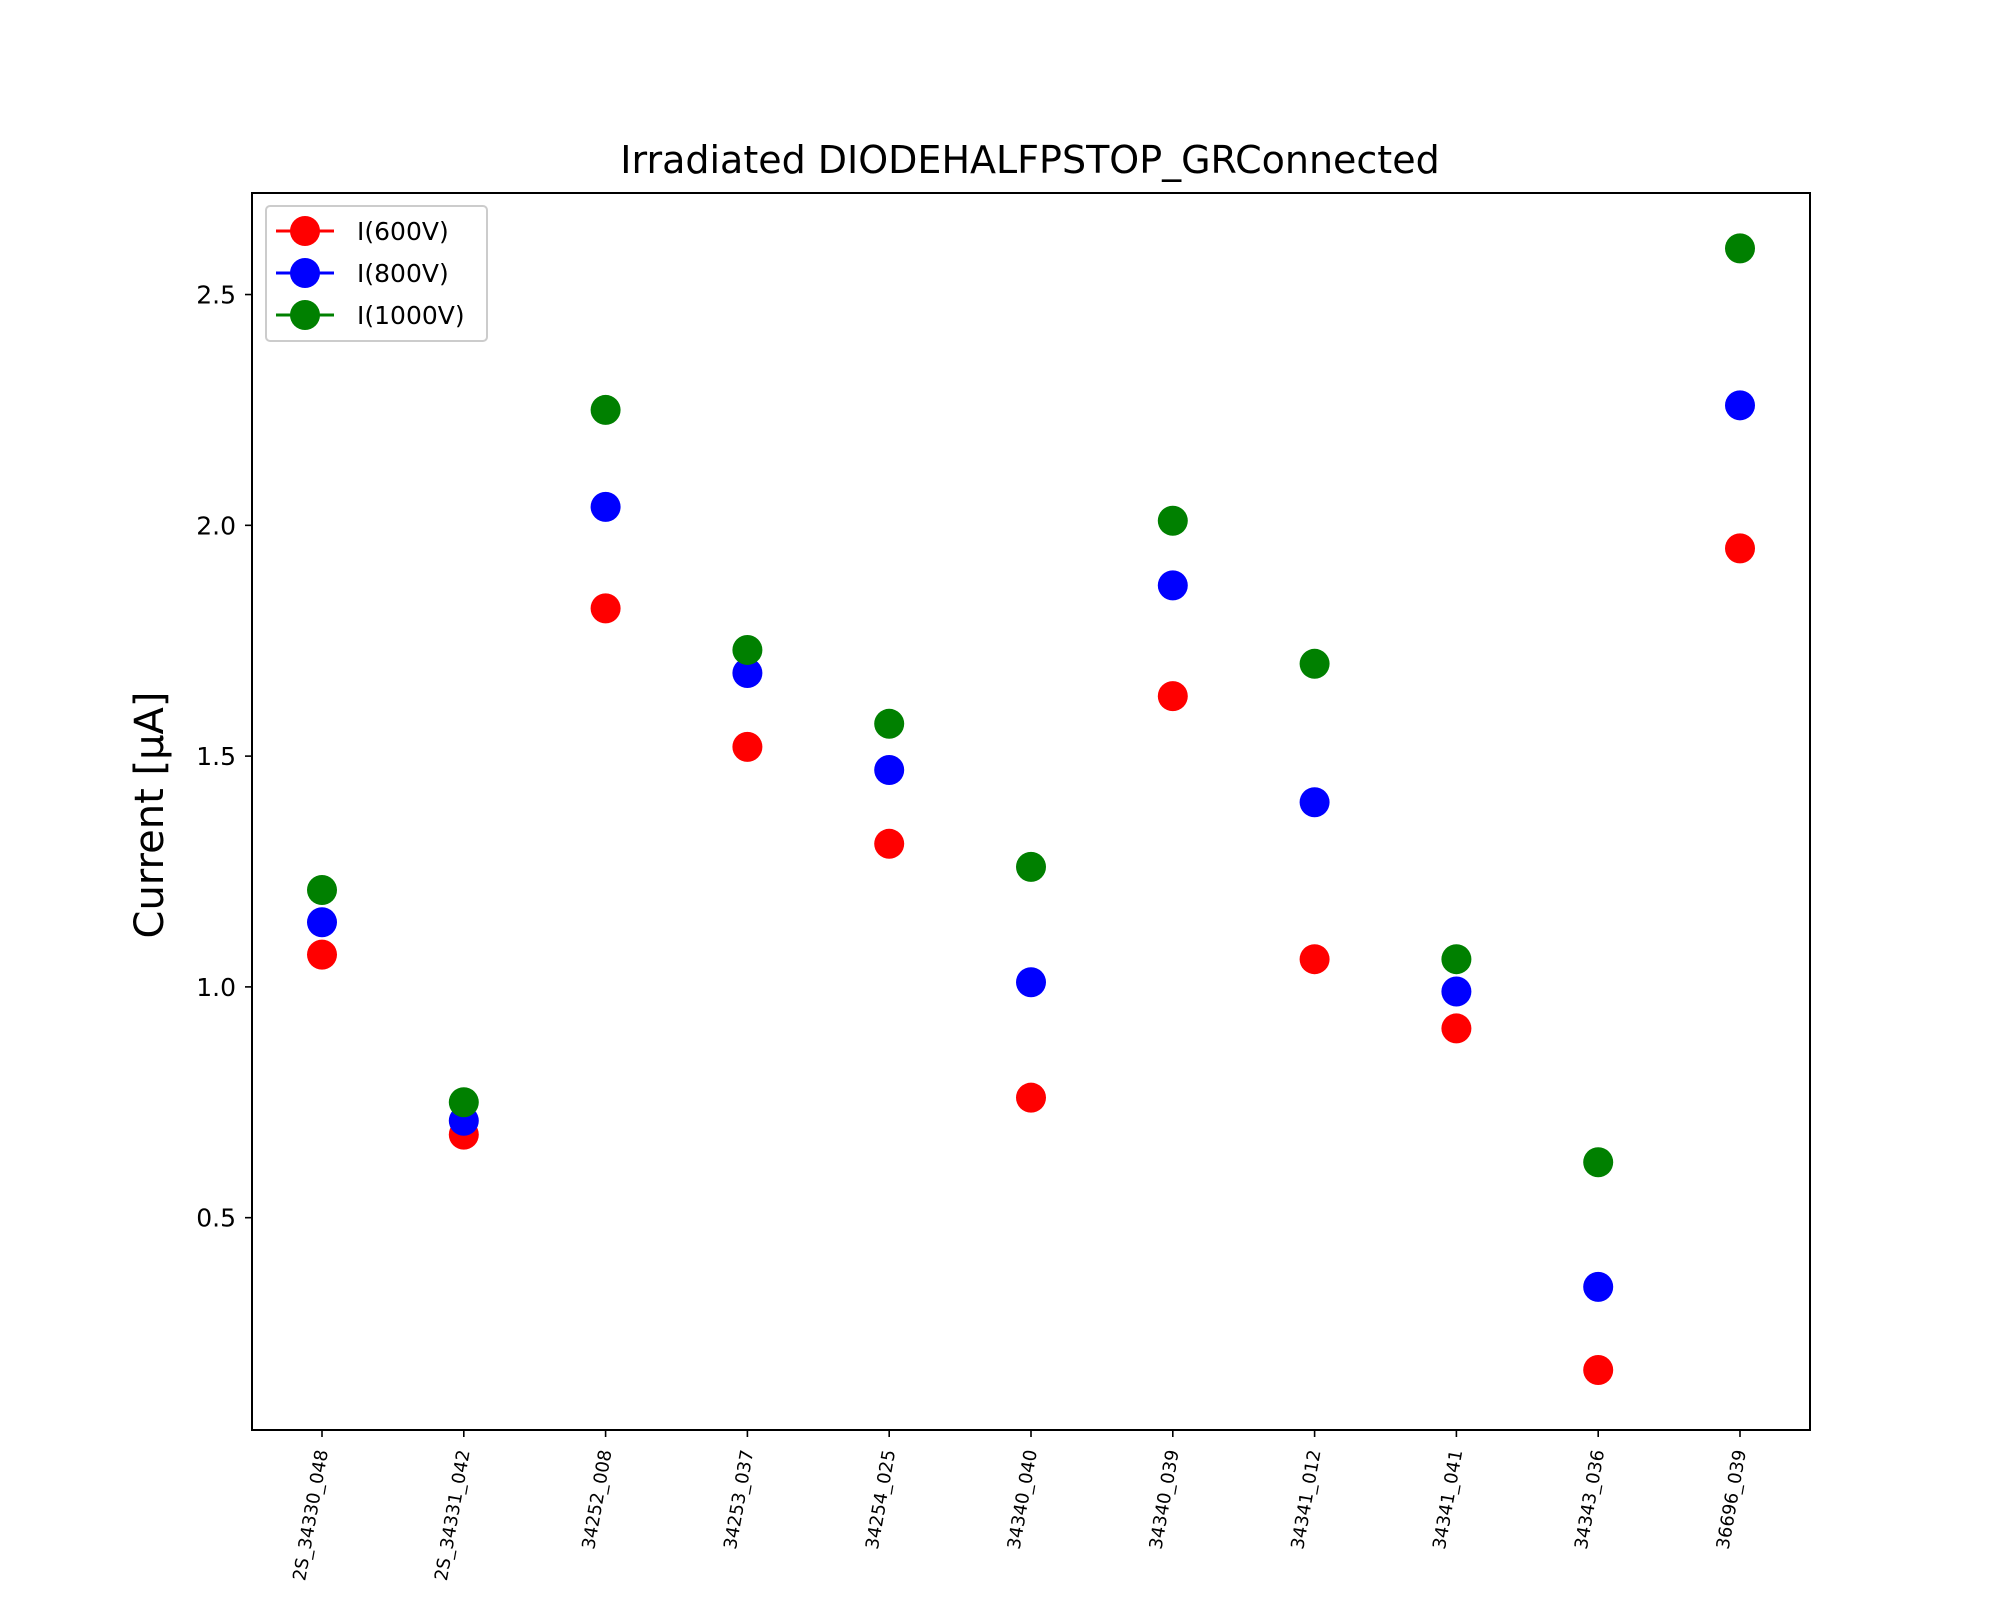 The width and height of the screenshot is (2000, 1604). I want to click on legend-label: I(1000V), so click(411, 315).